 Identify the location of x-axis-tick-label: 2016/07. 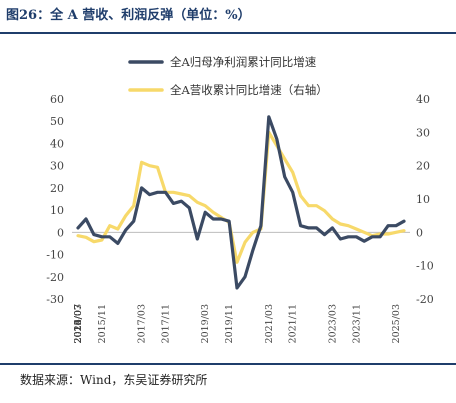
(78, 323).